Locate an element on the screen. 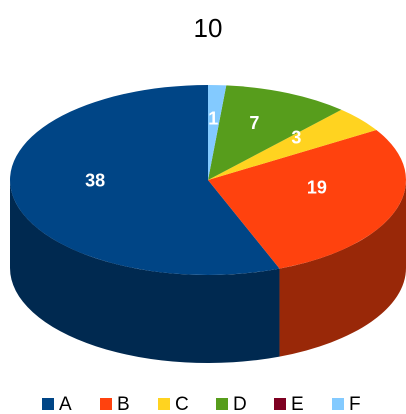 The width and height of the screenshot is (406, 414). legend-label: A is located at coordinates (65, 404).